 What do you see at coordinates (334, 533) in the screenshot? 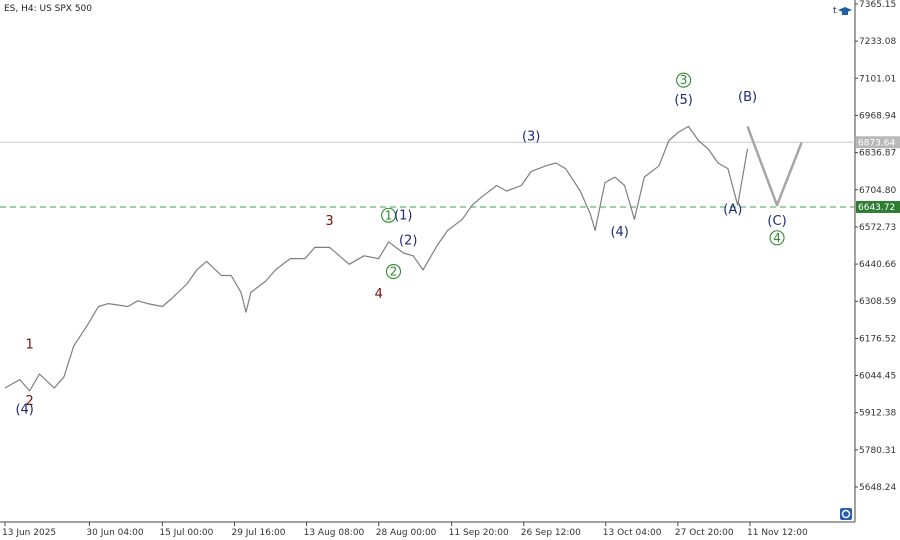
I see `x-tick-label: 13 Aug 08:00` at bounding box center [334, 533].